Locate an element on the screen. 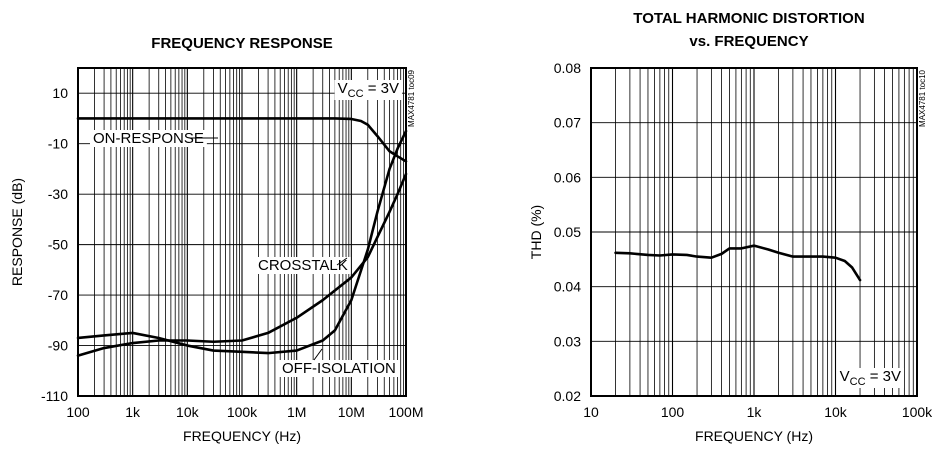  chart-1-x-tick-label: 10 is located at coordinates (591, 412).